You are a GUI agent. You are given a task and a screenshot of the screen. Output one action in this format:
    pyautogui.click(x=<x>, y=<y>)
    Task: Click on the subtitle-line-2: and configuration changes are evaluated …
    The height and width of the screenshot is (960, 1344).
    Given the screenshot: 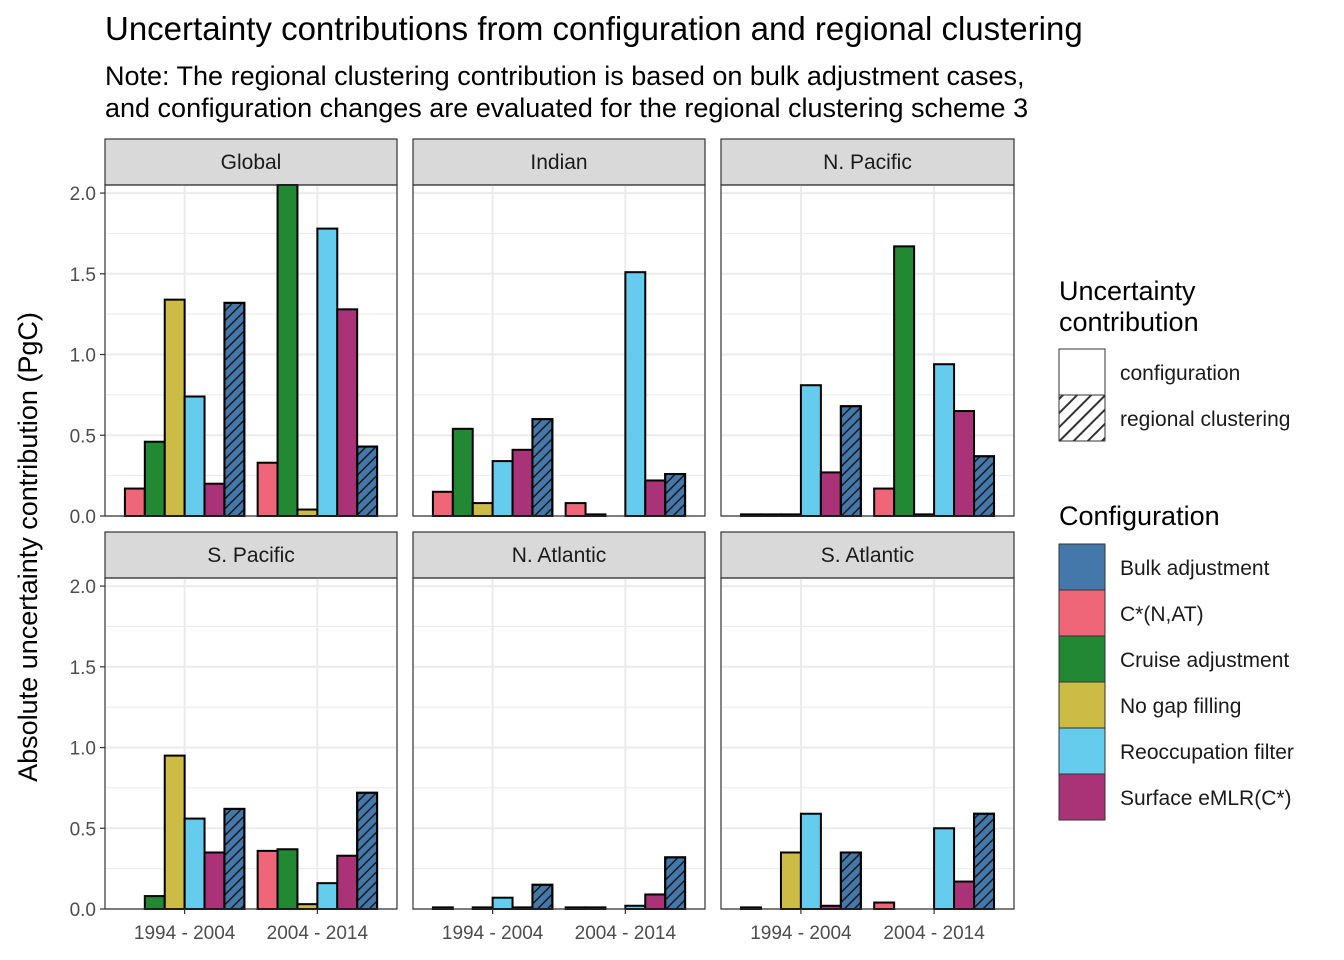 What is the action you would take?
    pyautogui.click(x=567, y=108)
    